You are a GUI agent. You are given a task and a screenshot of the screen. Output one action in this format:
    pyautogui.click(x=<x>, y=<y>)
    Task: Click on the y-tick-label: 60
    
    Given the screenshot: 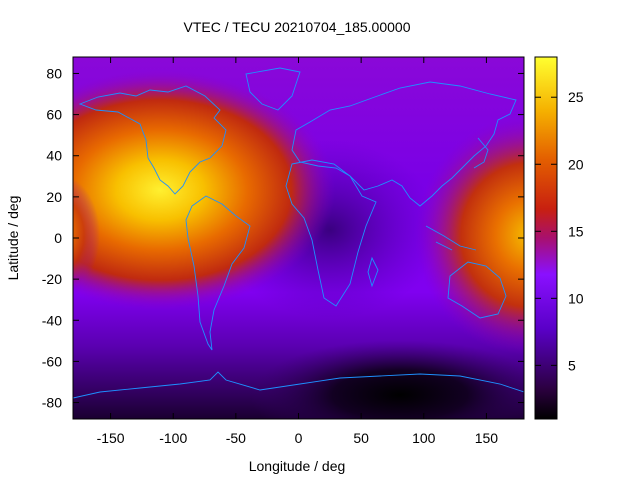 What is the action you would take?
    pyautogui.click(x=54, y=115)
    